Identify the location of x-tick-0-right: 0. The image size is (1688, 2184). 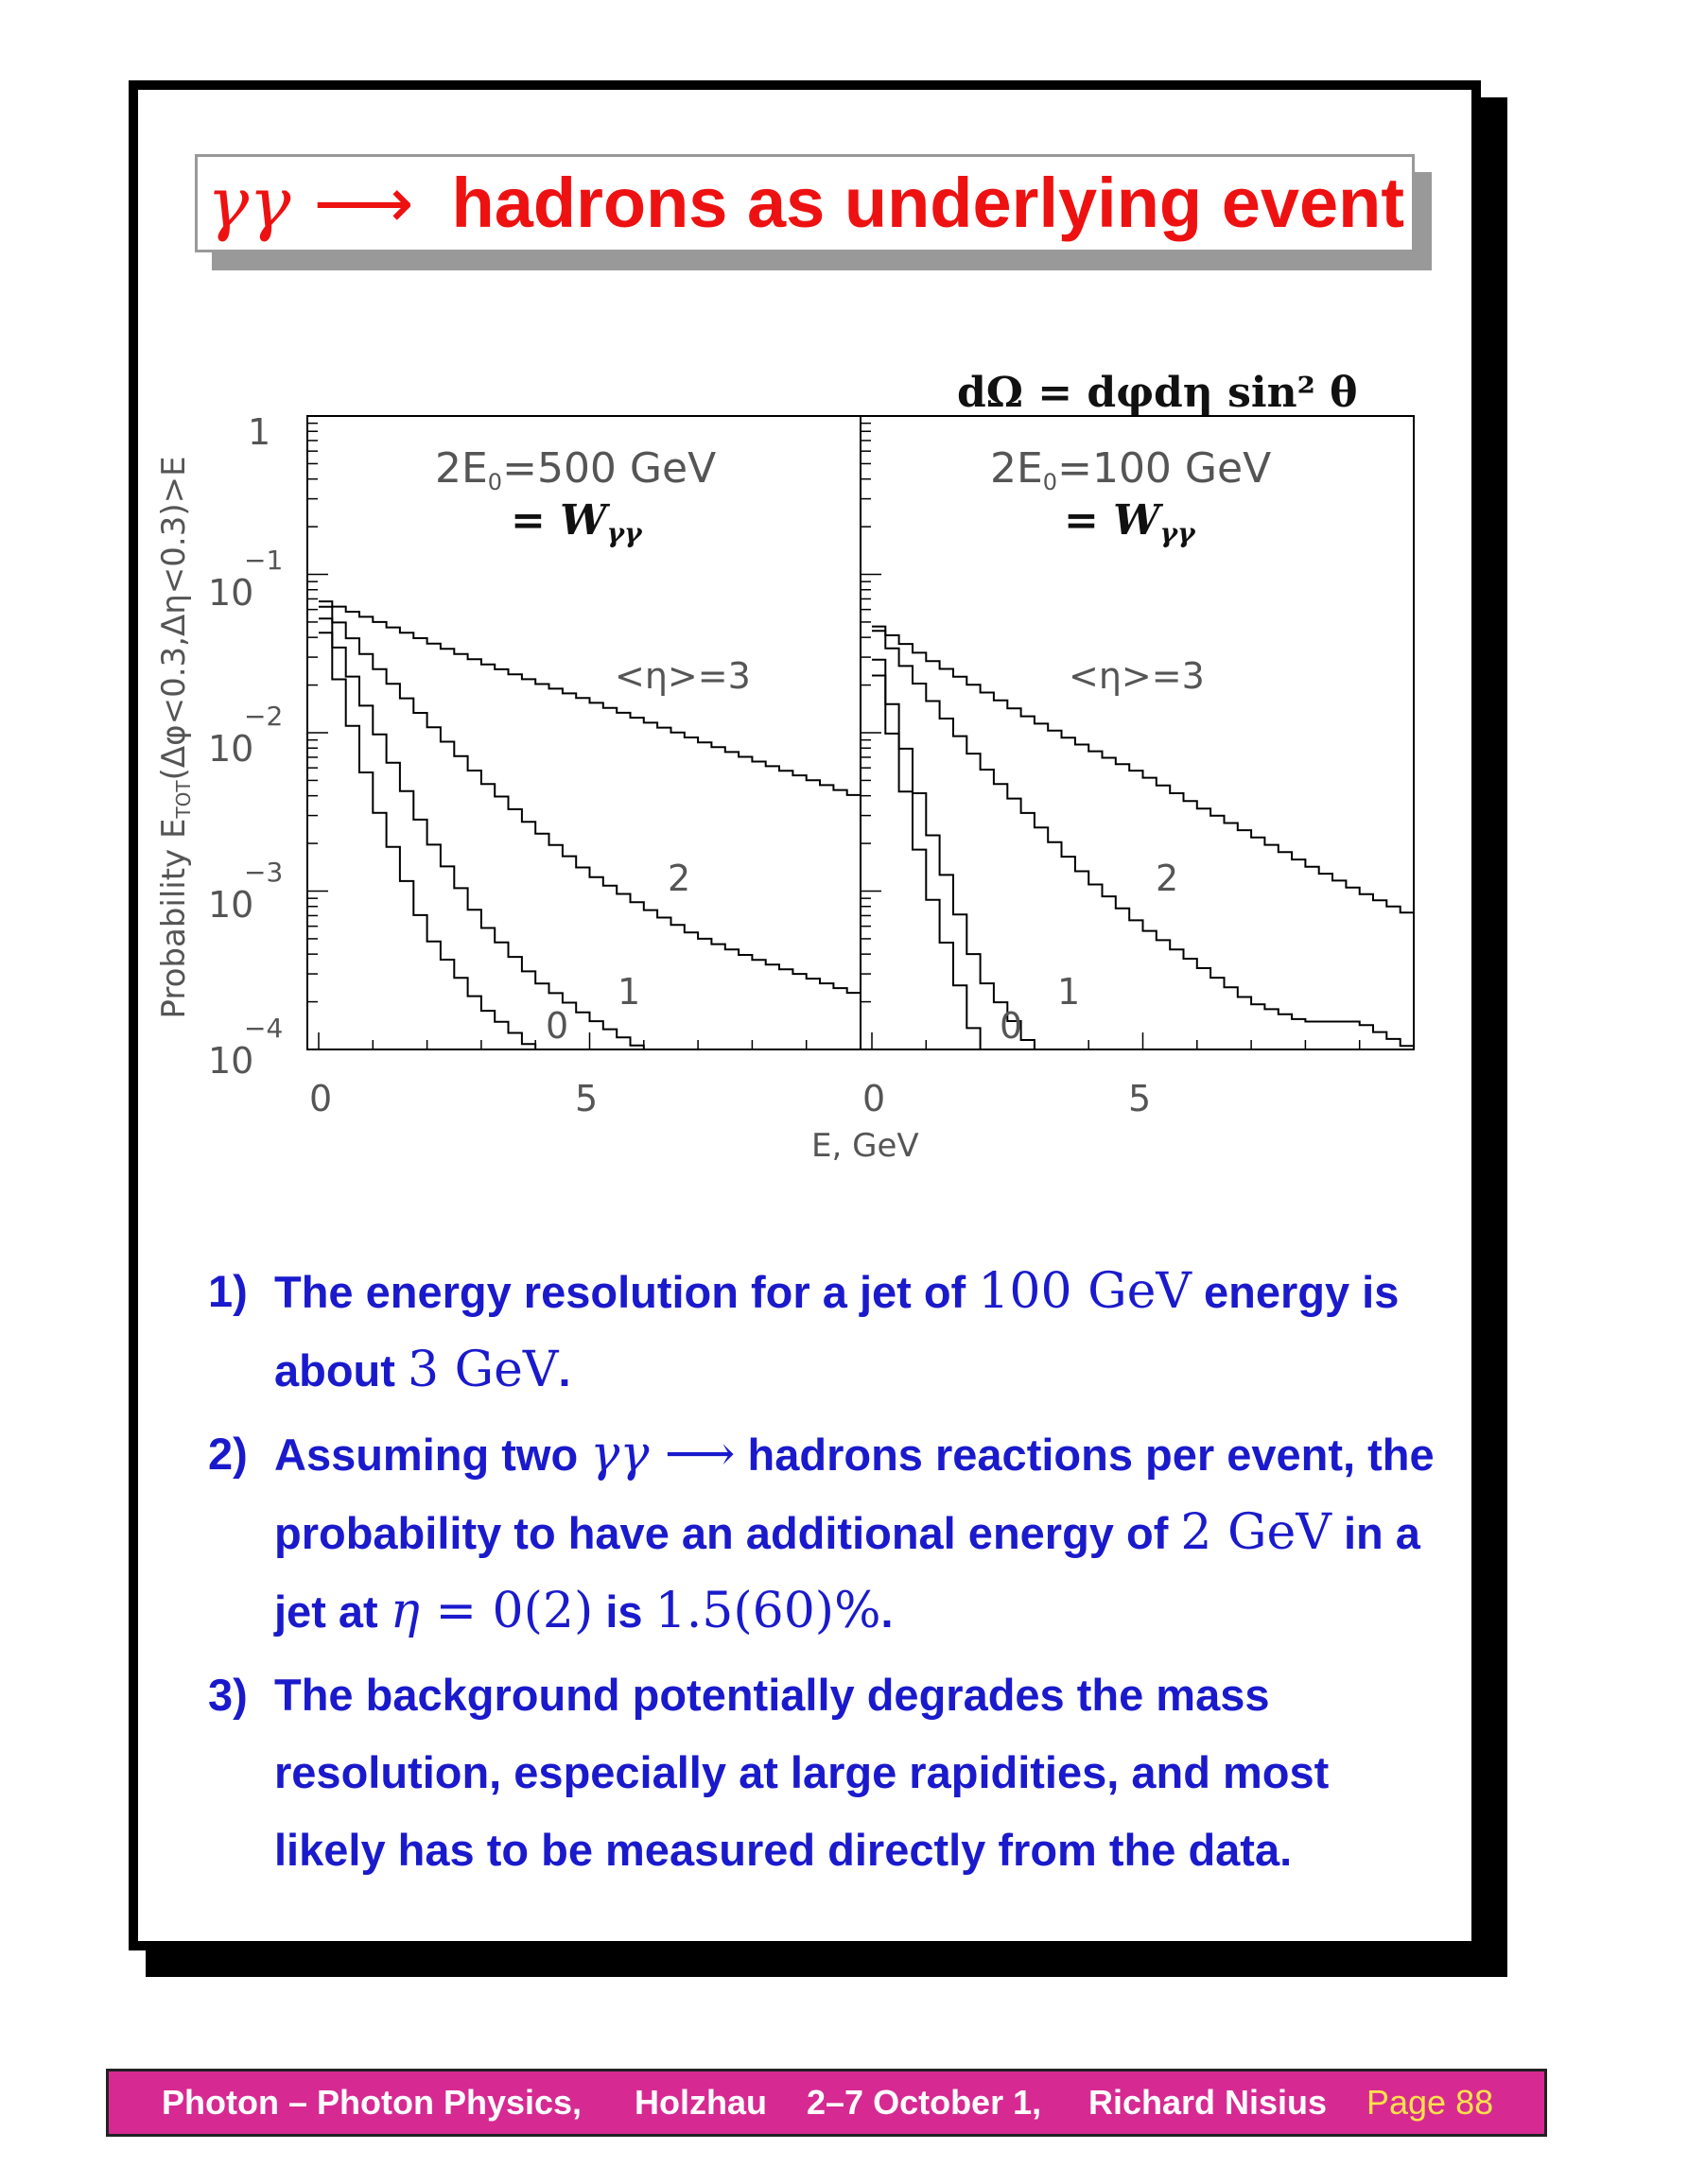
(873, 1098).